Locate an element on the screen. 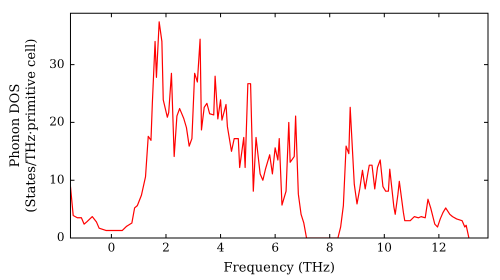 The height and width of the screenshot is (280, 500). x-tick-label: 8 is located at coordinates (330, 247).